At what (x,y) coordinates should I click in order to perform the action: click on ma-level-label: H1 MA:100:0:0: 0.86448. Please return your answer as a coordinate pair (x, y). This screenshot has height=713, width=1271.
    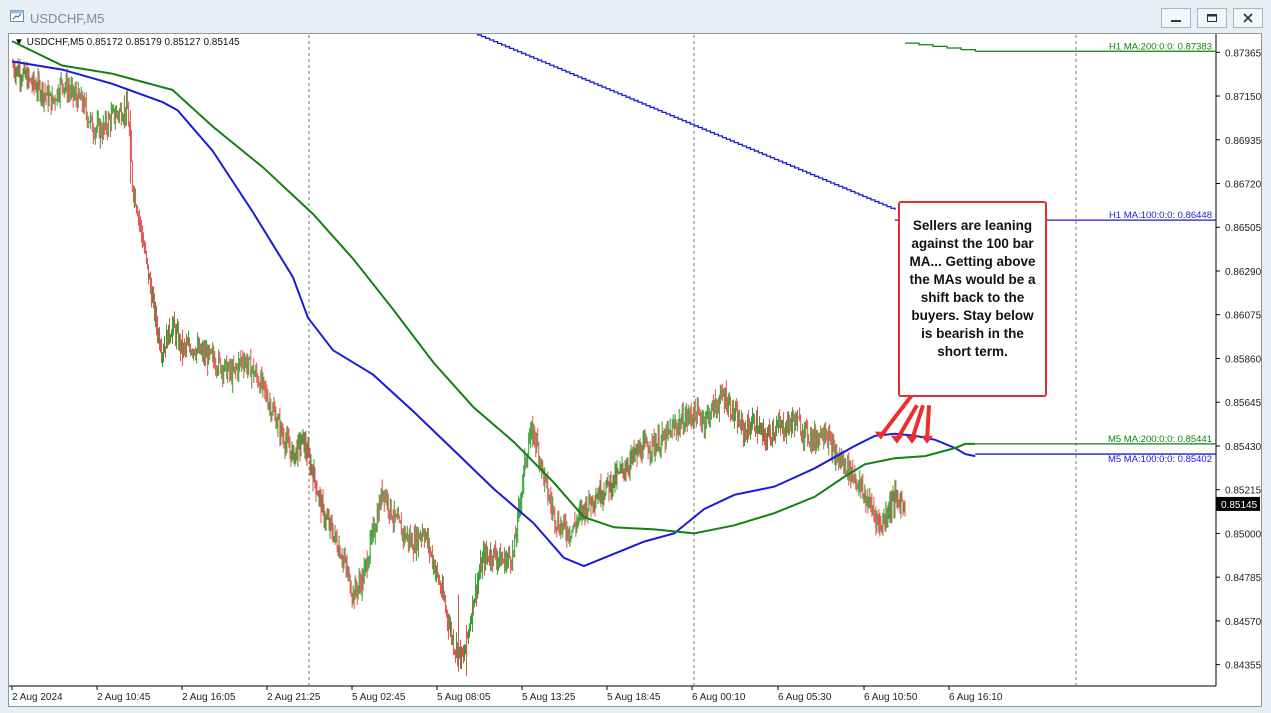
    Looking at the image, I should click on (1160, 215).